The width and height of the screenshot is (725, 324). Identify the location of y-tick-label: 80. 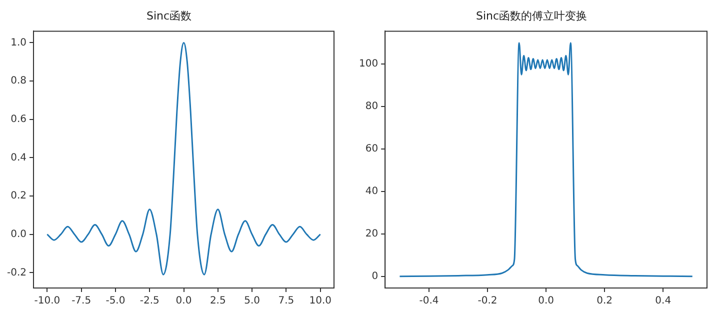
(371, 106).